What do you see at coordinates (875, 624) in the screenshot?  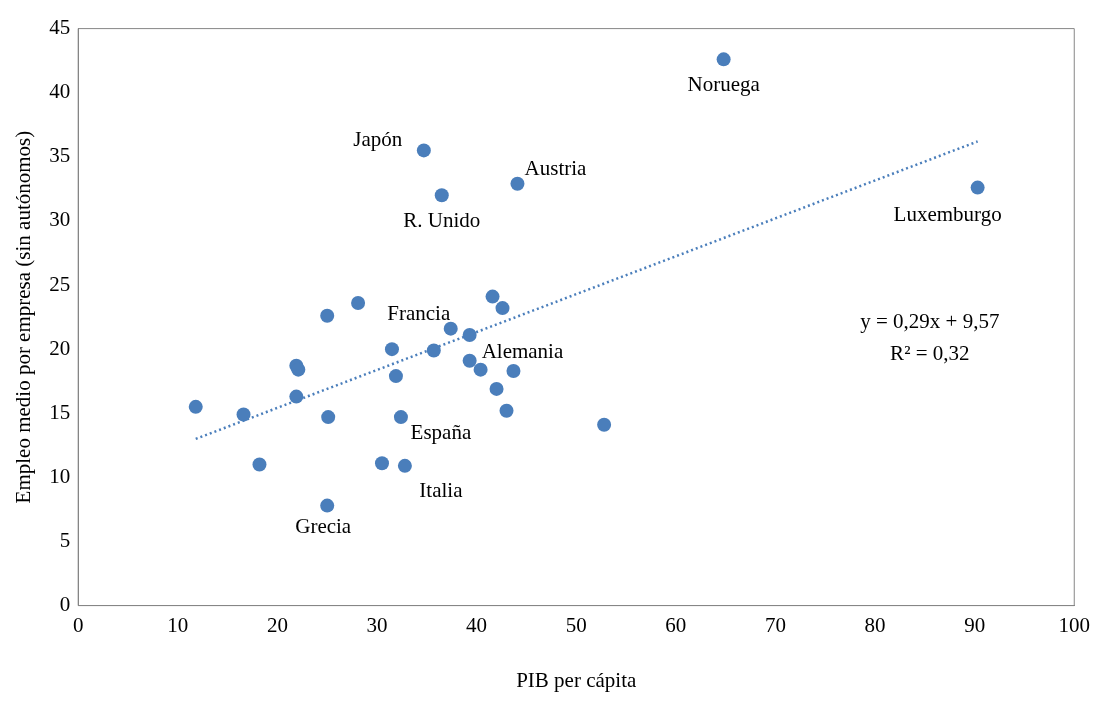 I see `x-tick-label: 80` at bounding box center [875, 624].